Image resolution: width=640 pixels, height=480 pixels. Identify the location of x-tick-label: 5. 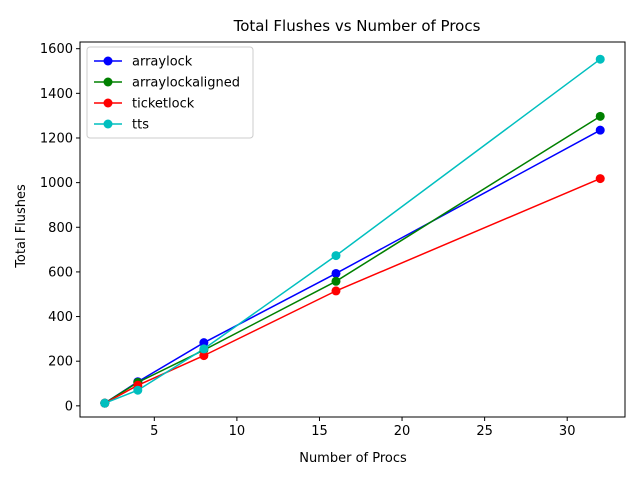
(154, 431).